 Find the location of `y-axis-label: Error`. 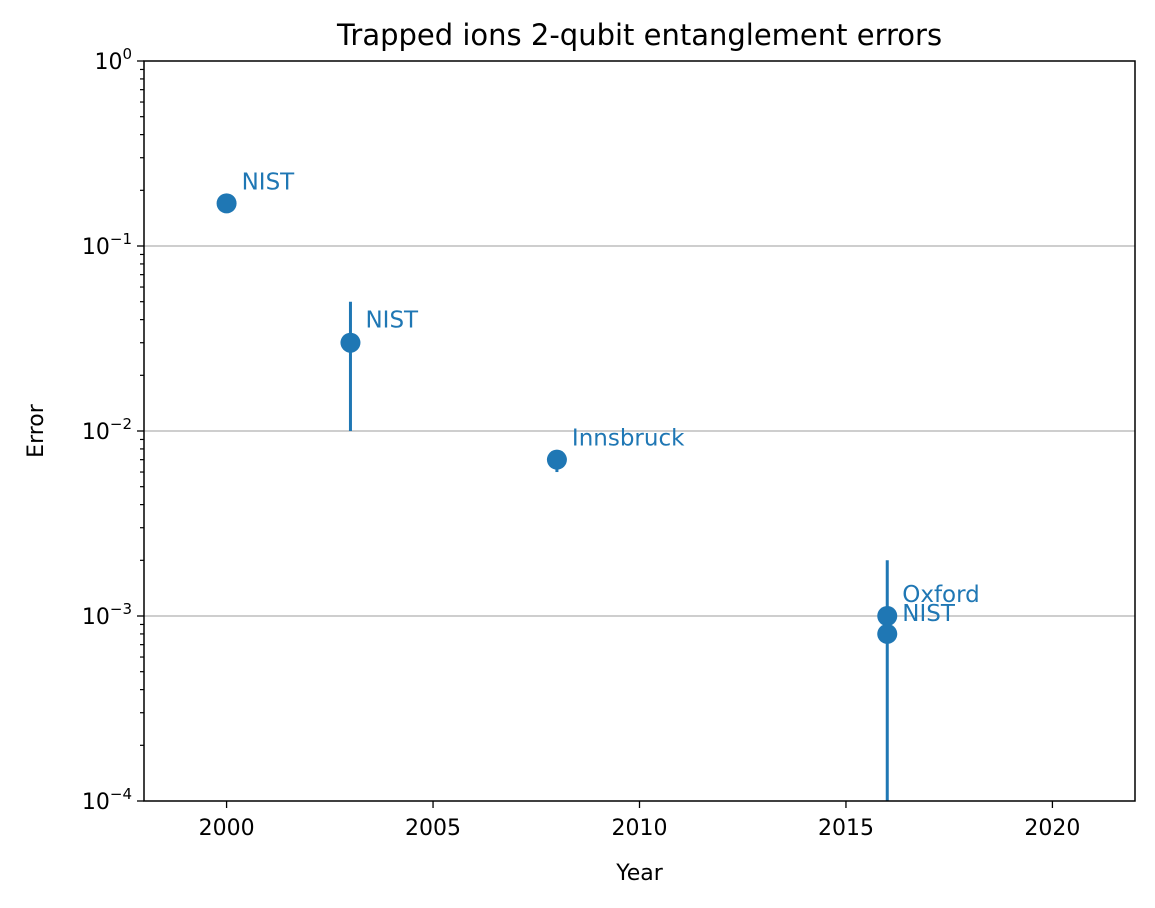

y-axis-label: Error is located at coordinates (36, 430).